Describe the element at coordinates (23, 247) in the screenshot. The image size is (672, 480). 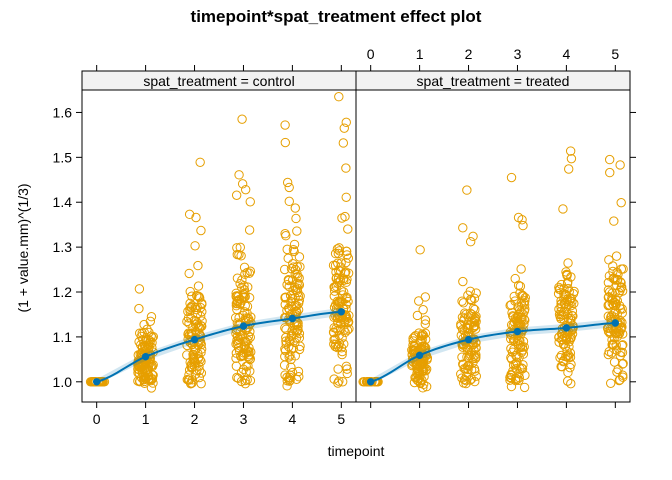
I see `y-axis-label: (1 + value.mm)^(1/3)` at that location.